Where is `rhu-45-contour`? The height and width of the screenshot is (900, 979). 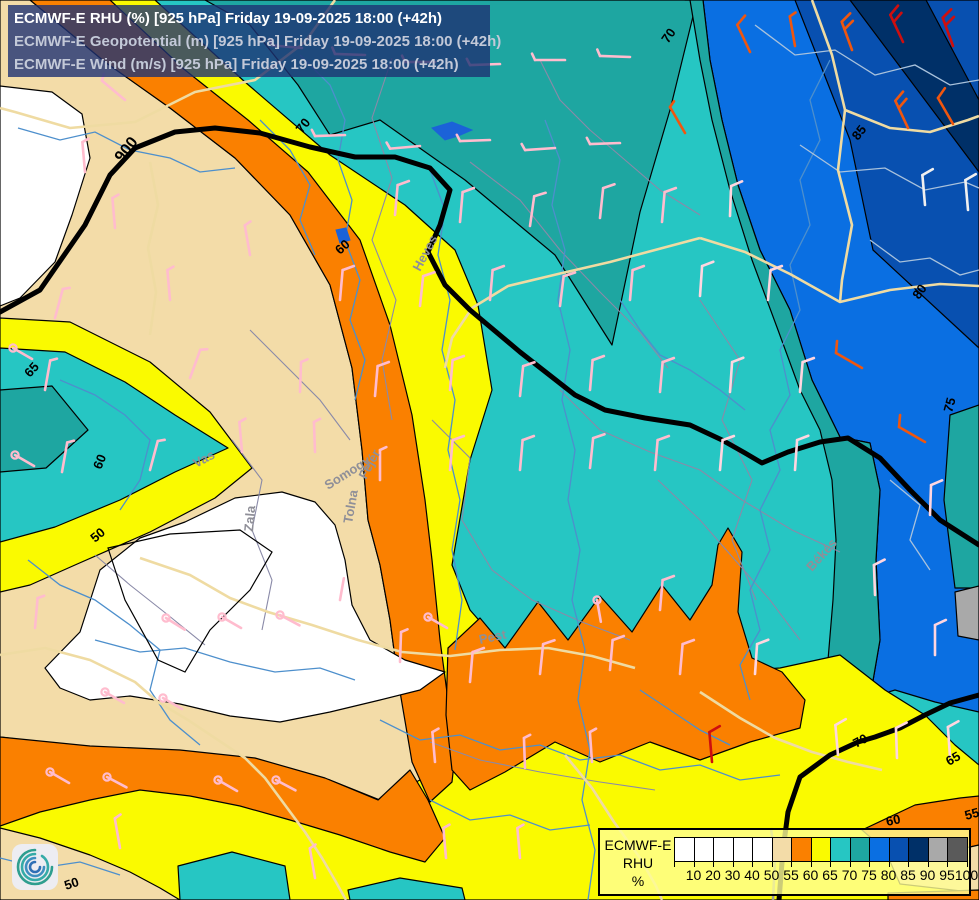 rhu-45-contour is located at coordinates (190, 601).